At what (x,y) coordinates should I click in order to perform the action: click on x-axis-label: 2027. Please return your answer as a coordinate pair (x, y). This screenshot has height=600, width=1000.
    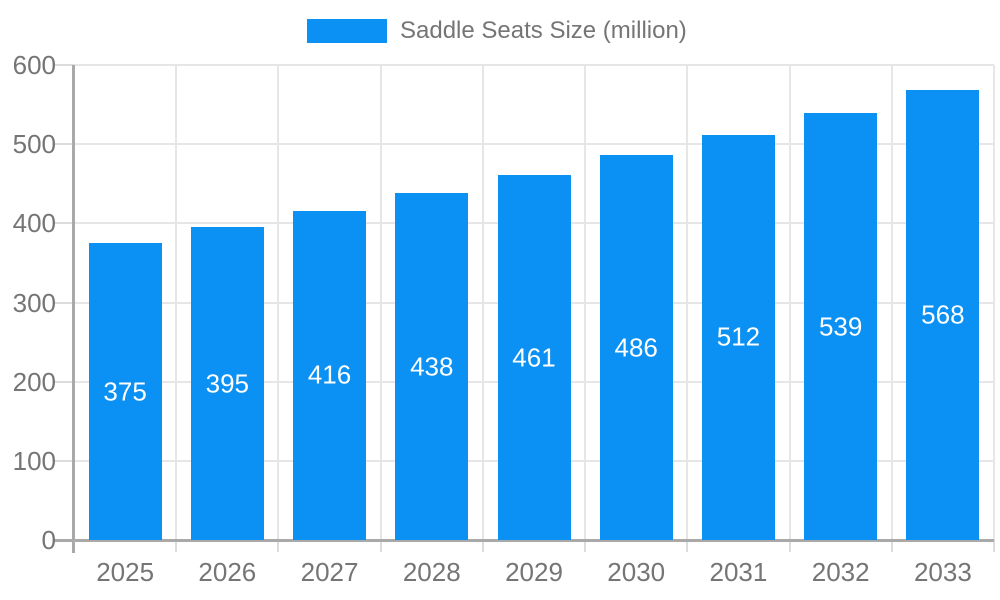
    Looking at the image, I should click on (329, 572).